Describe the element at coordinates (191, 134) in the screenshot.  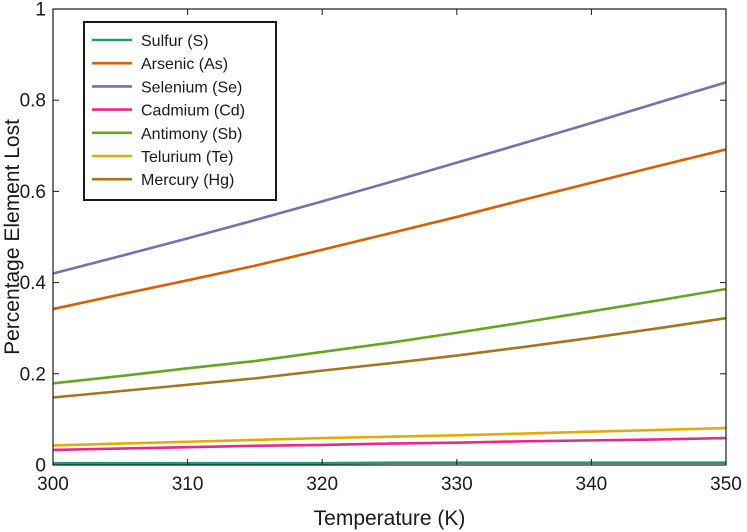
I see `legend-label-antimony-sb: Antimony (Sb)` at that location.